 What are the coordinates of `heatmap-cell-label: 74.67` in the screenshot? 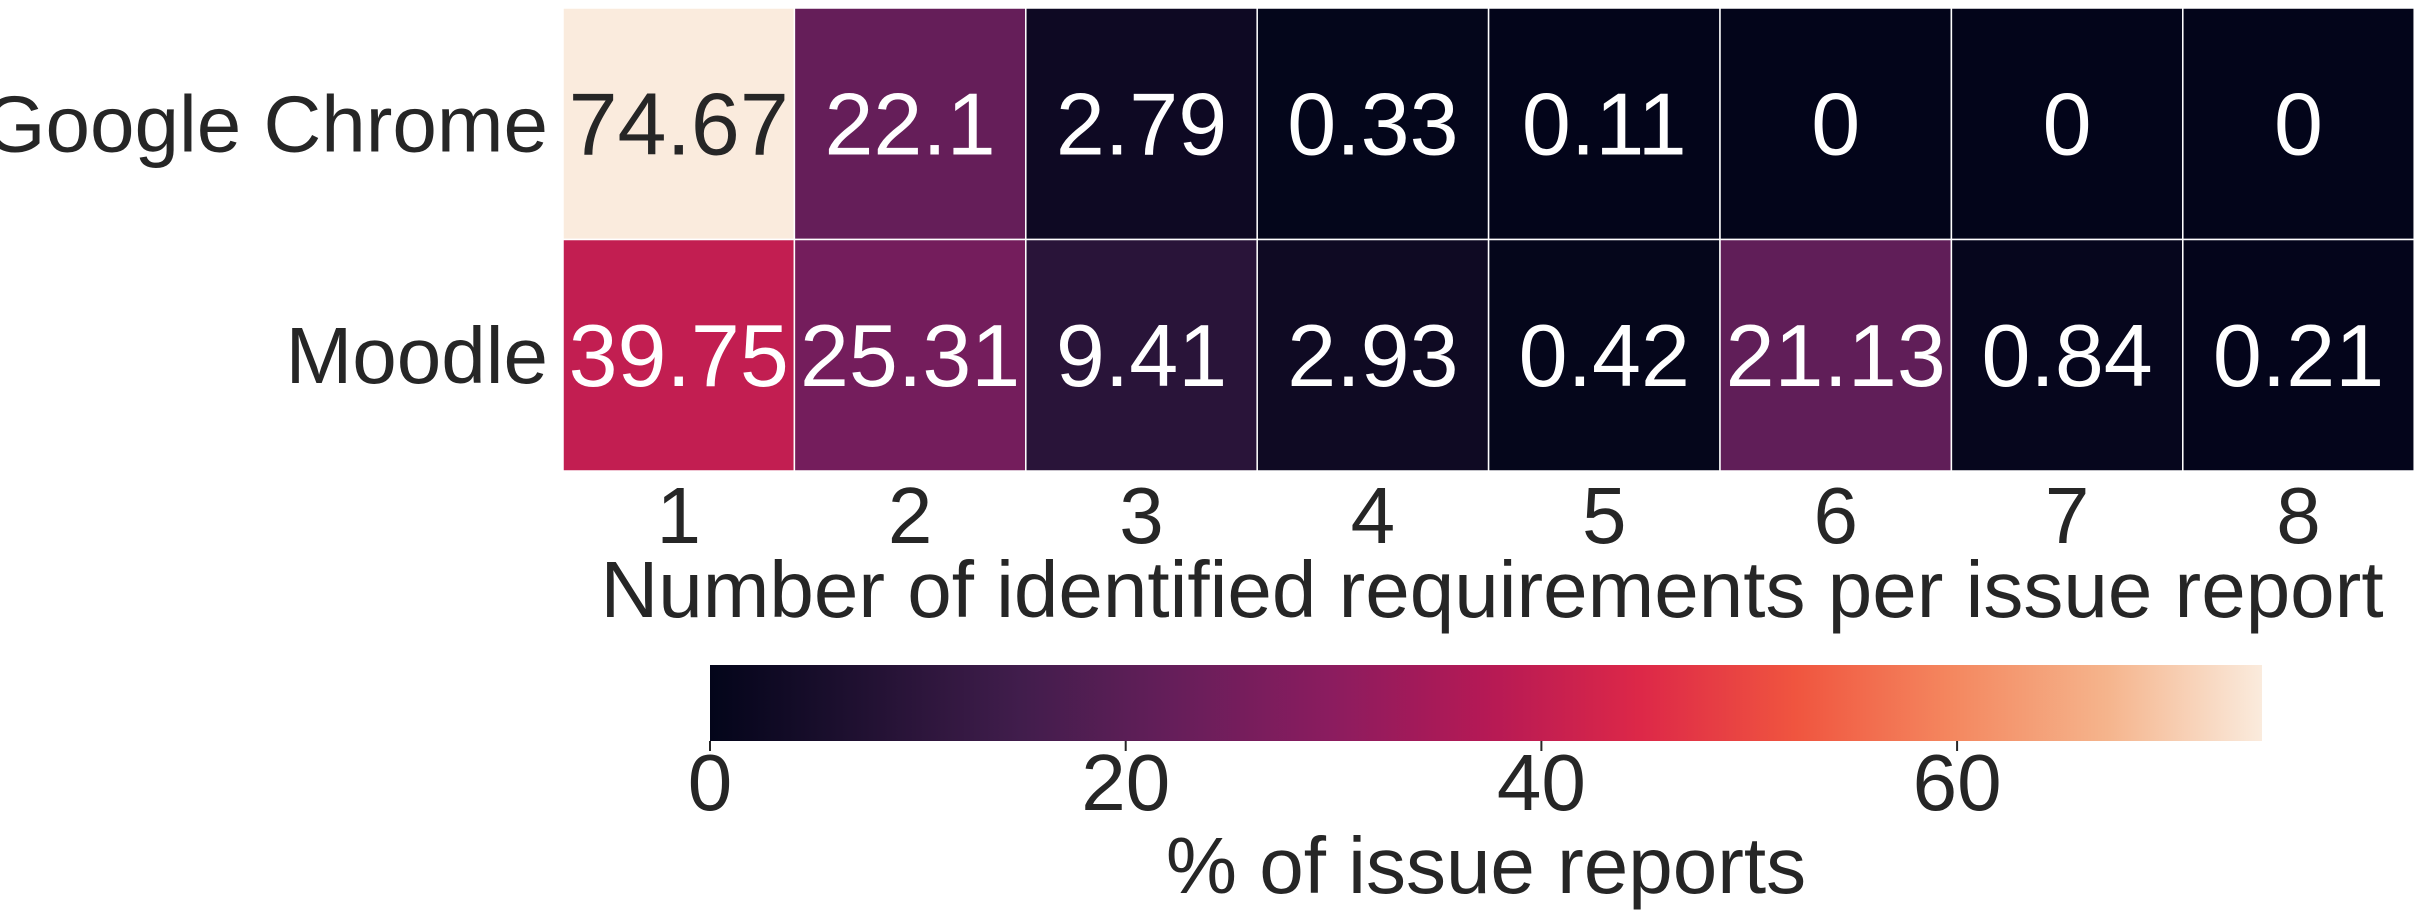 It's located at (679, 123).